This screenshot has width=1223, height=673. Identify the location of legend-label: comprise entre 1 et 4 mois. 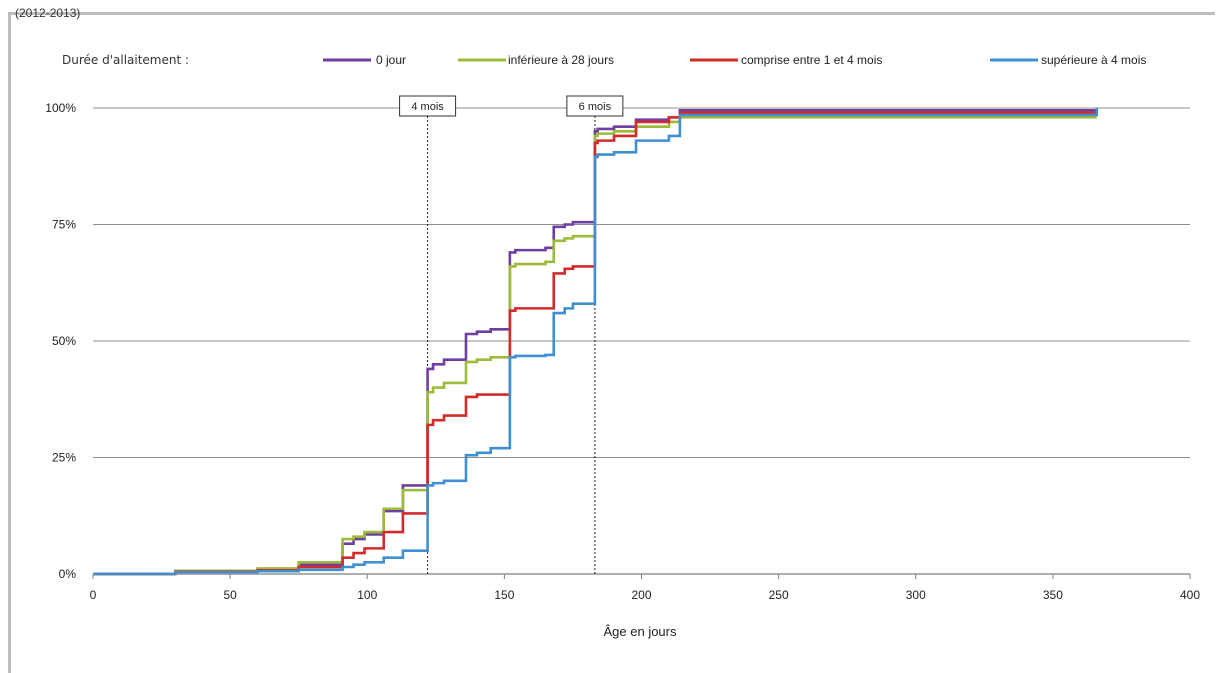
(811, 60).